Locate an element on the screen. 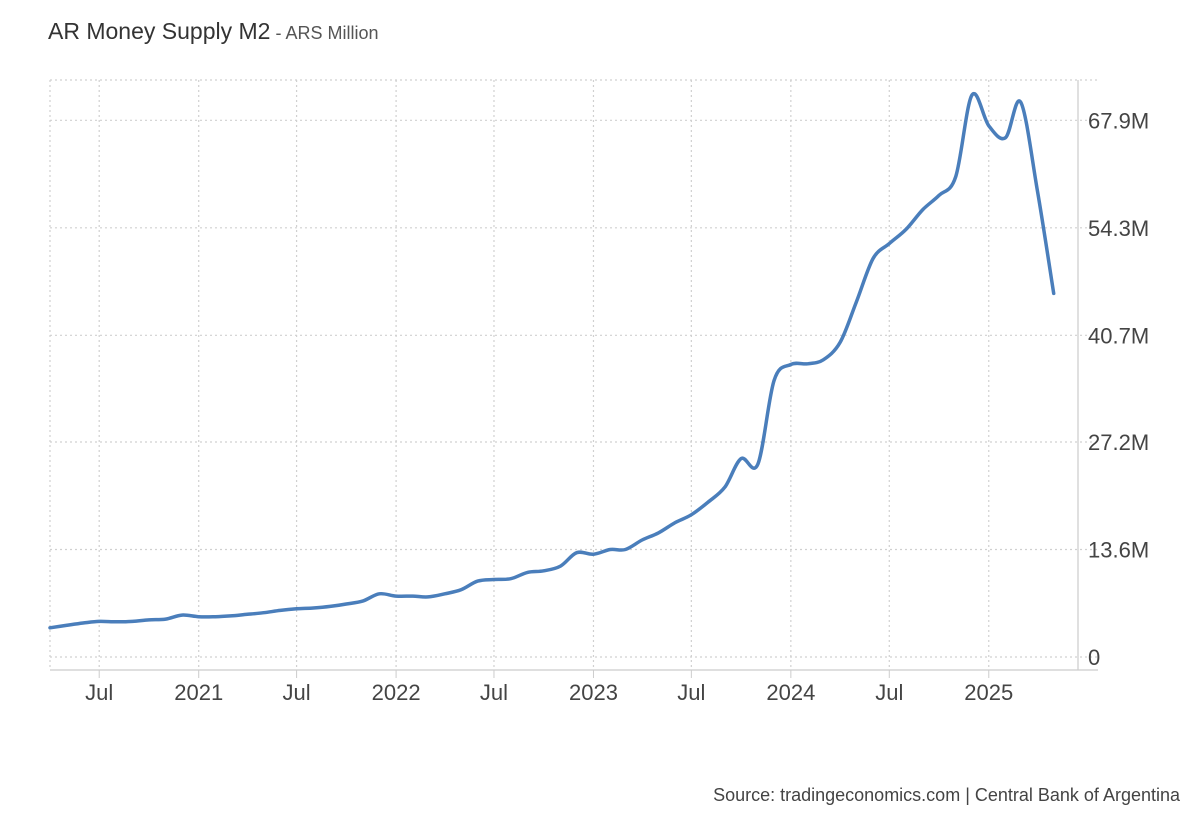 This screenshot has width=1200, height=820. chart-title-block: AR Money Supply M2 - ARS Million is located at coordinates (213, 31).